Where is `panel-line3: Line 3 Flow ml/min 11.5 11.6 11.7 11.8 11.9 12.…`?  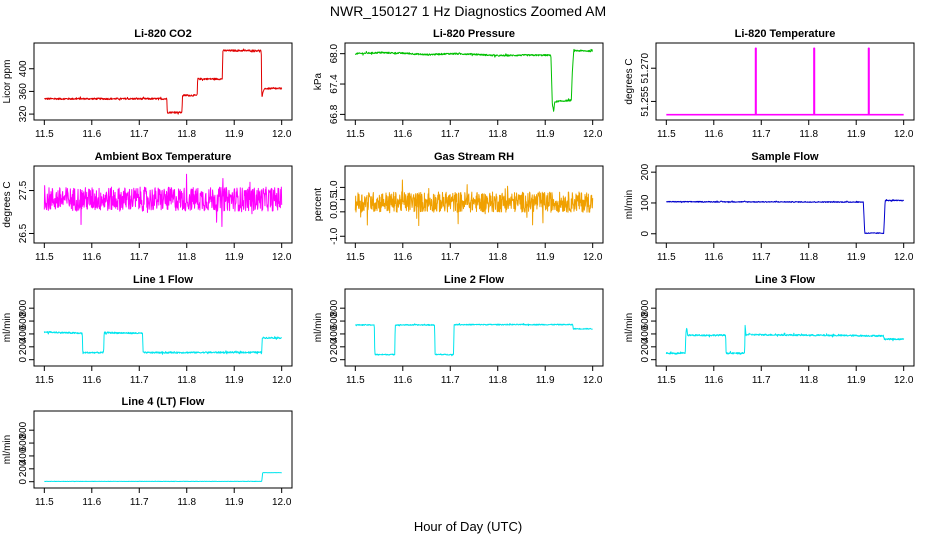 panel-line3: Line 3 Flow ml/min 11.5 11.6 11.7 11.8 11.9 12.… is located at coordinates (769, 330).